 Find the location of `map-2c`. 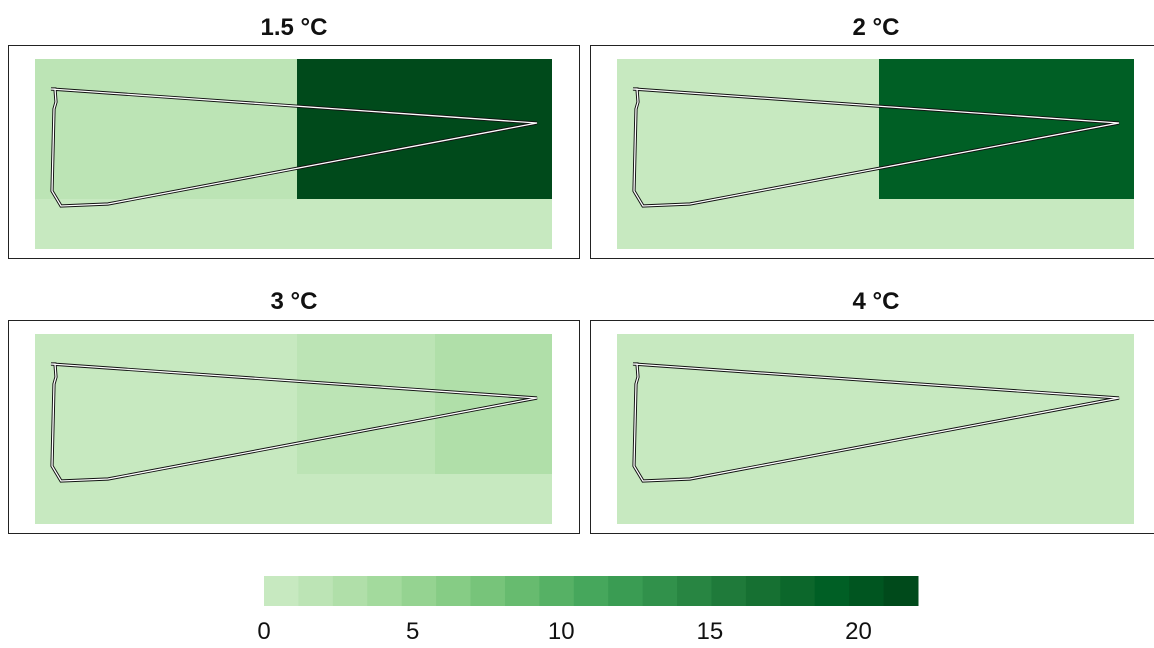

map-2c is located at coordinates (875, 154).